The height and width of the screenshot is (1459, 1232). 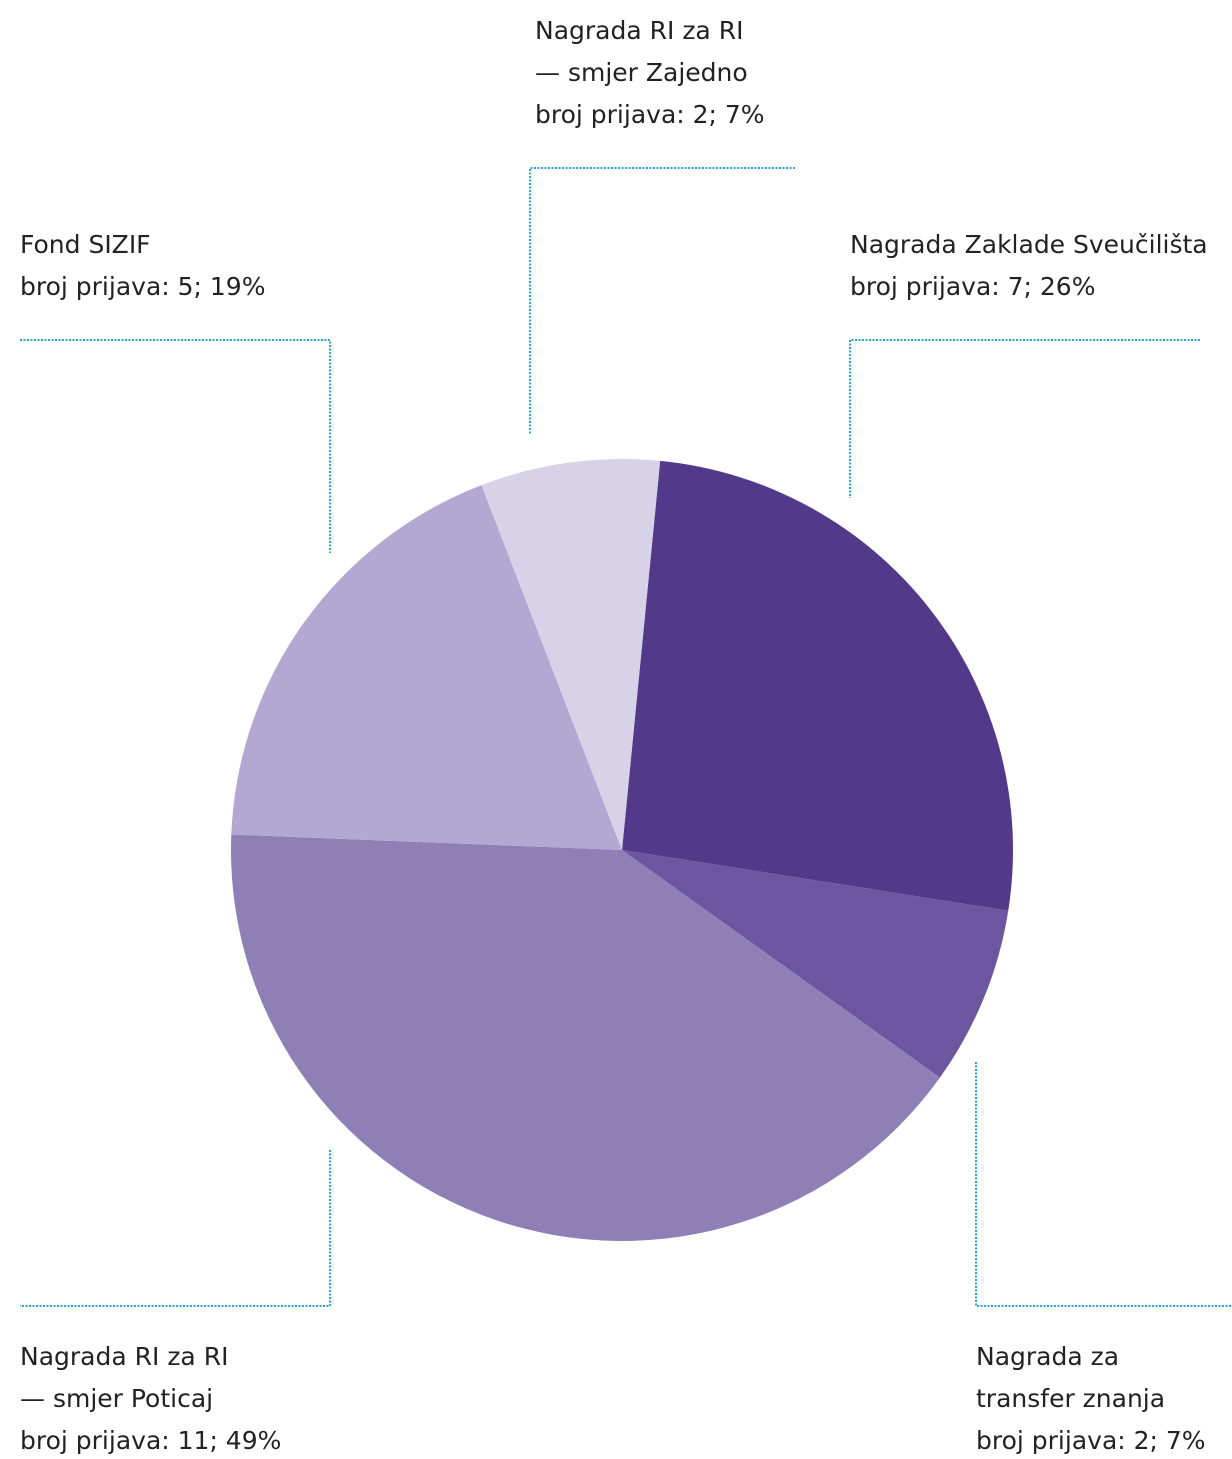 What do you see at coordinates (116, 1398) in the screenshot?
I see `slice-label: — smjer Poticaj` at bounding box center [116, 1398].